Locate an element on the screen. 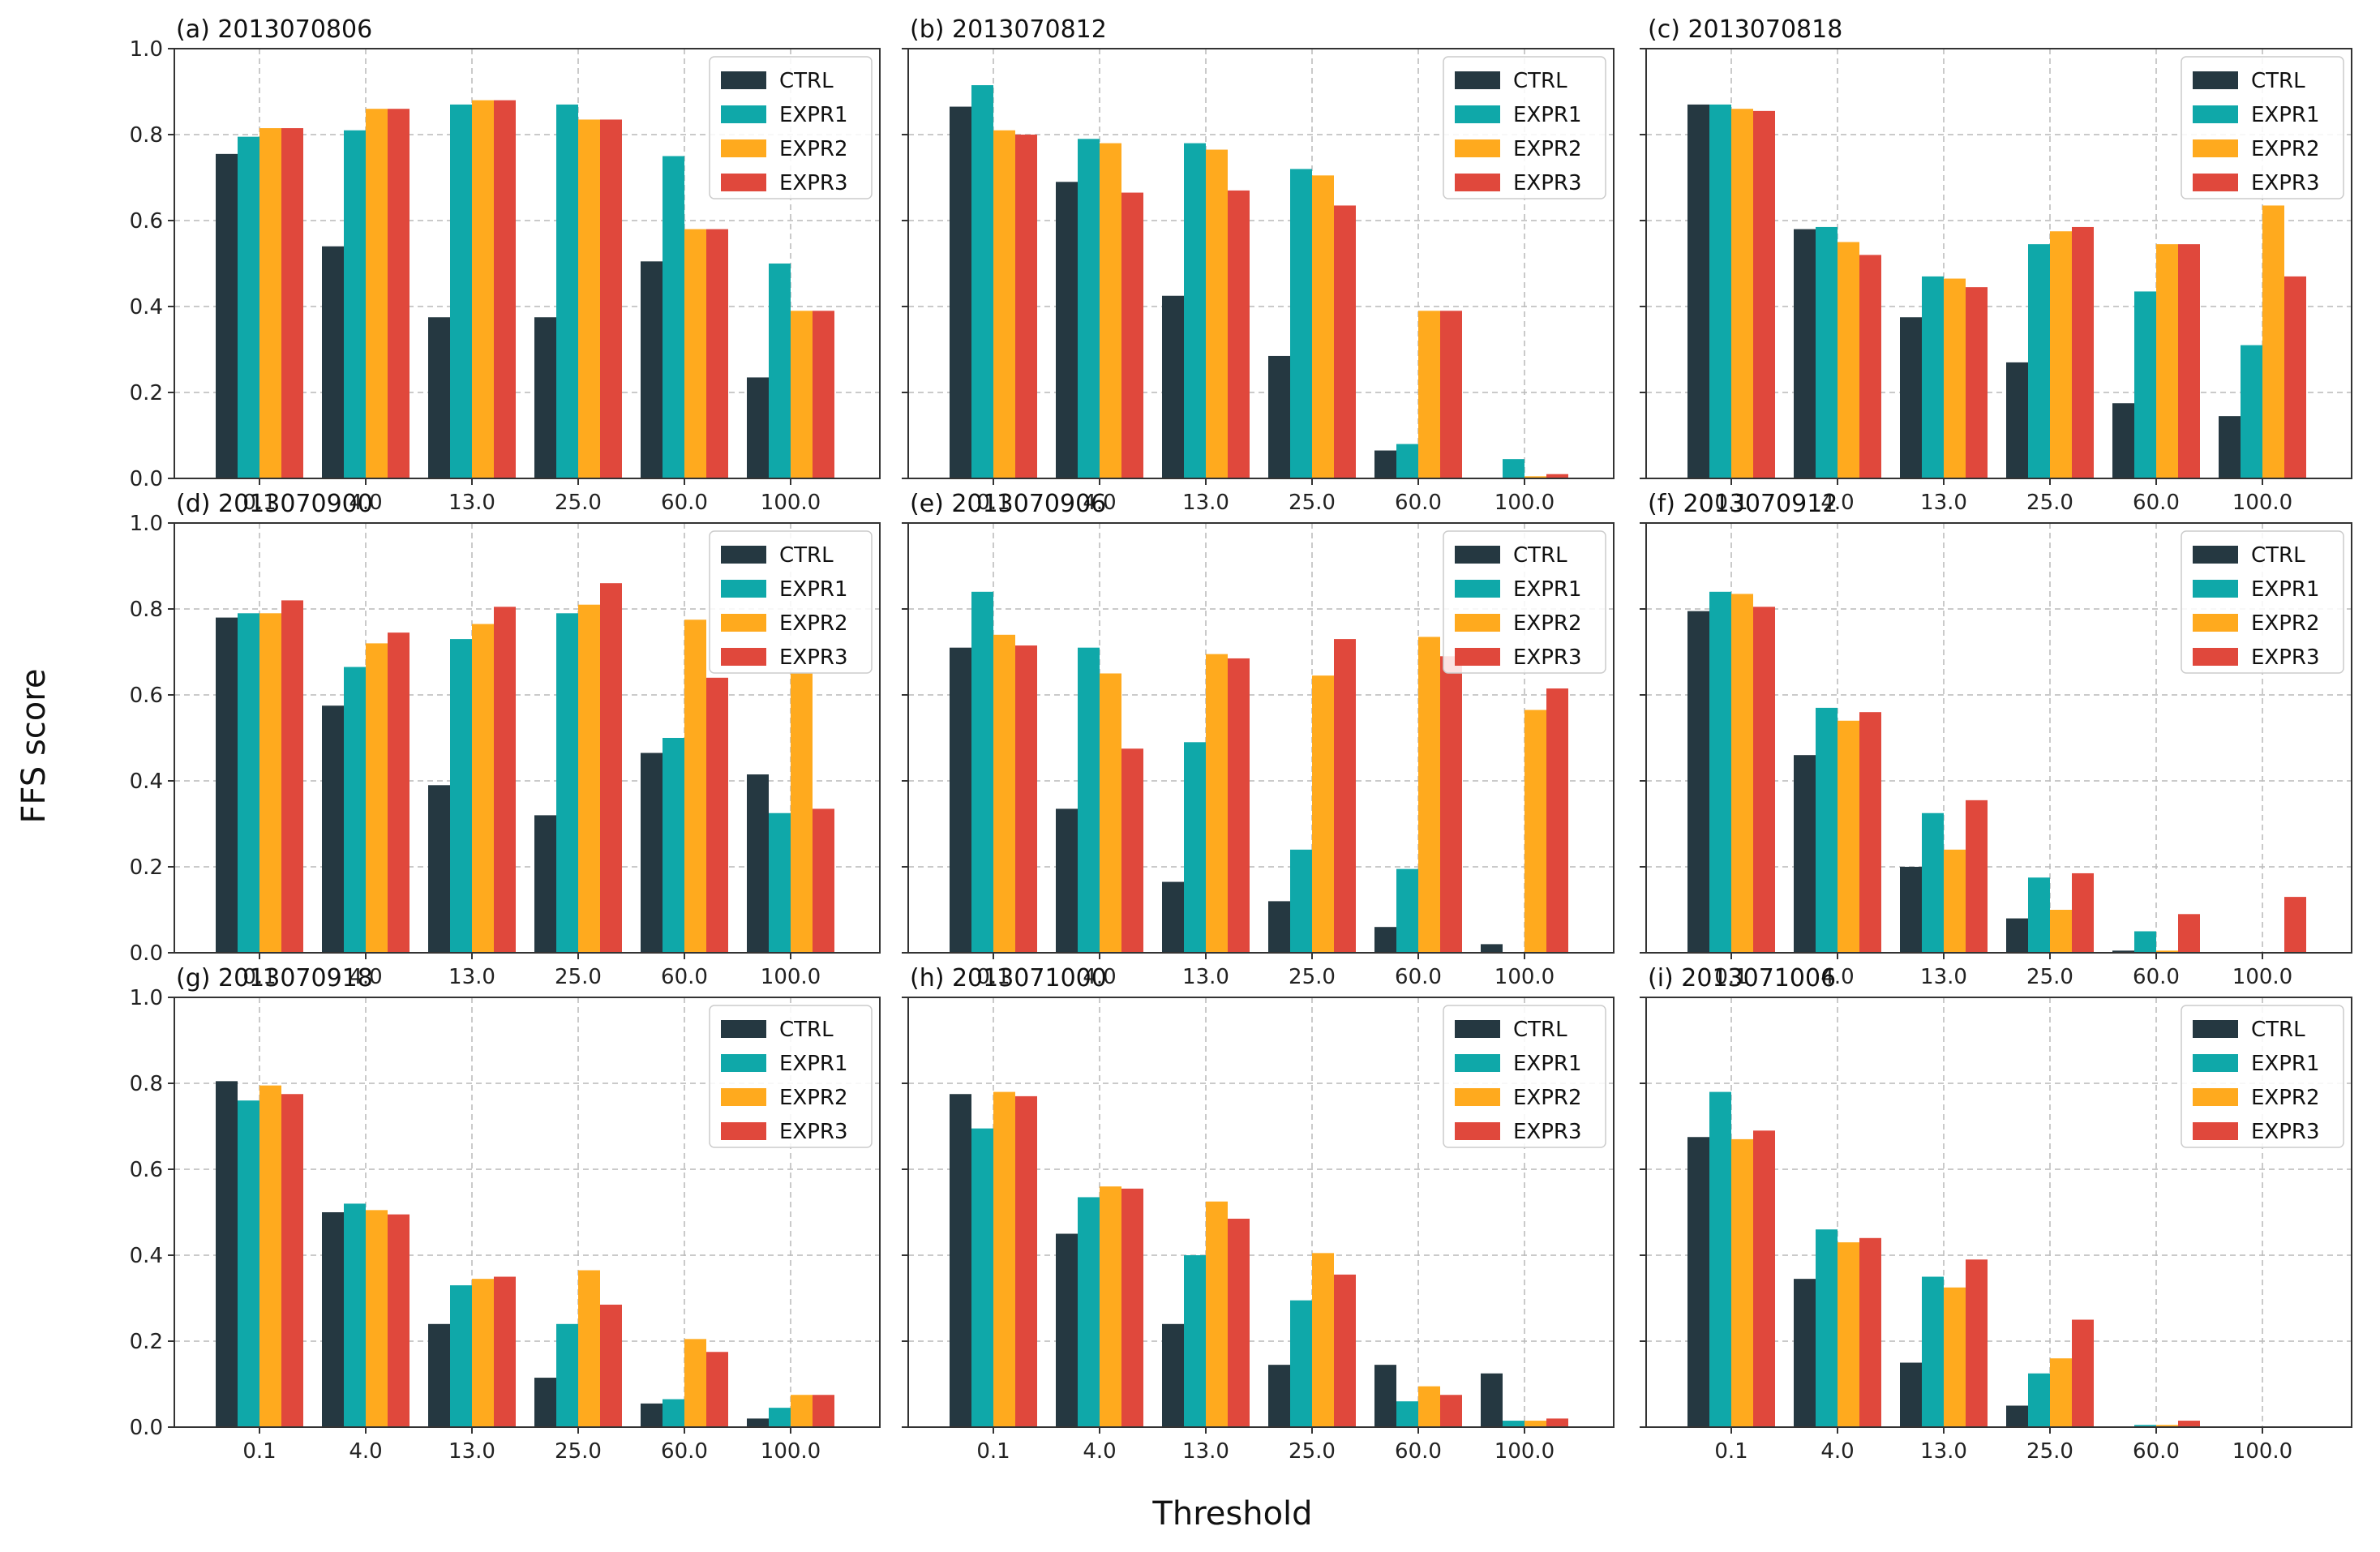 The width and height of the screenshot is (2380, 1552). panel-title: (c) 2013070818 is located at coordinates (1745, 30).